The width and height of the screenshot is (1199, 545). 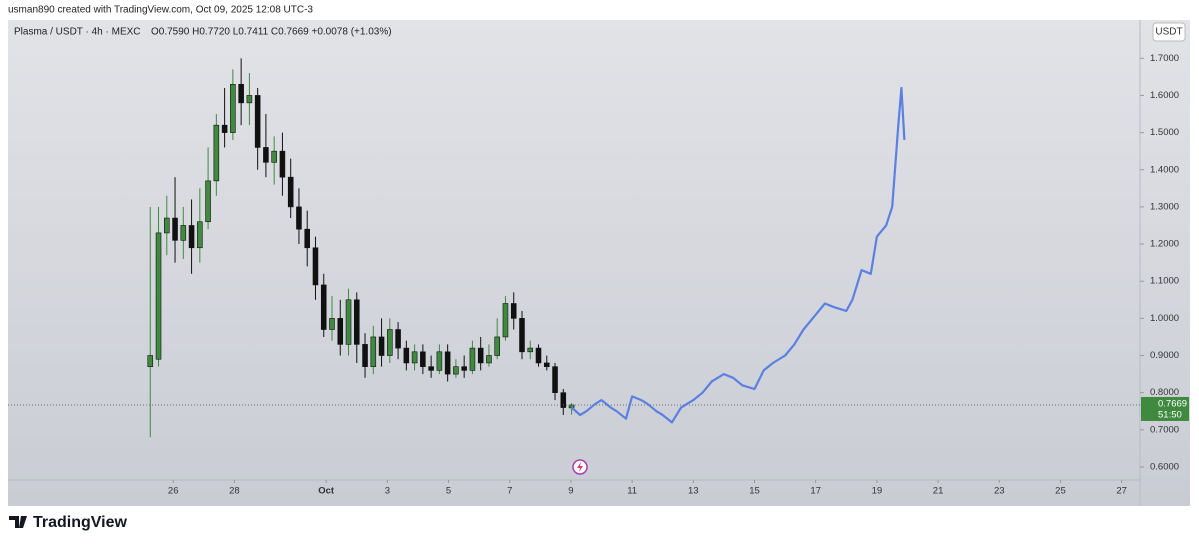 I want to click on x-tick-label: 9, so click(x=570, y=491).